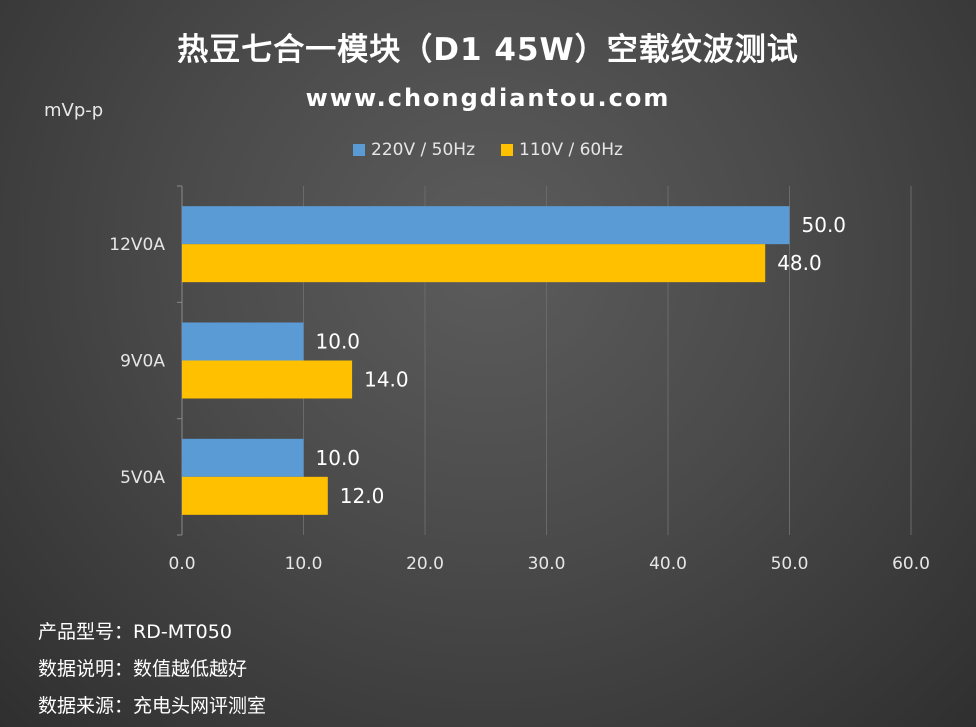  I want to click on chart-title: 热豆七合一模块（D1 45W）空载纹波测试, so click(488, 50).